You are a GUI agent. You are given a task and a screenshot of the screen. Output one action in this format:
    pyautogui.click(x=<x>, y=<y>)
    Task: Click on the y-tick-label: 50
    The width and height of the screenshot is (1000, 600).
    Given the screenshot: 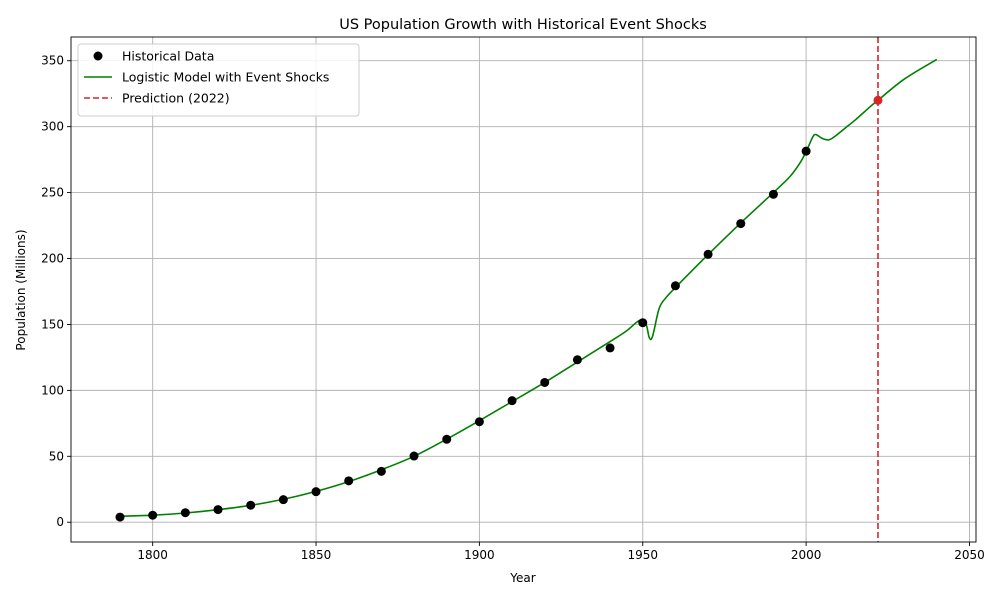 What is the action you would take?
    pyautogui.click(x=56, y=456)
    